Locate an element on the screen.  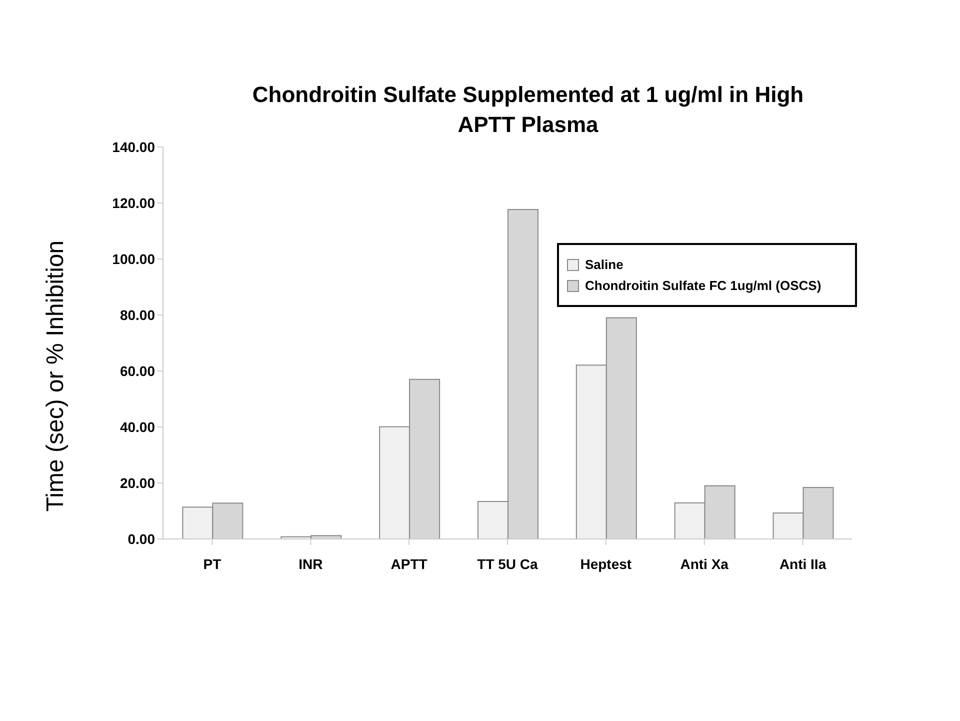
y-tick-label: 0.00 is located at coordinates (142, 538).